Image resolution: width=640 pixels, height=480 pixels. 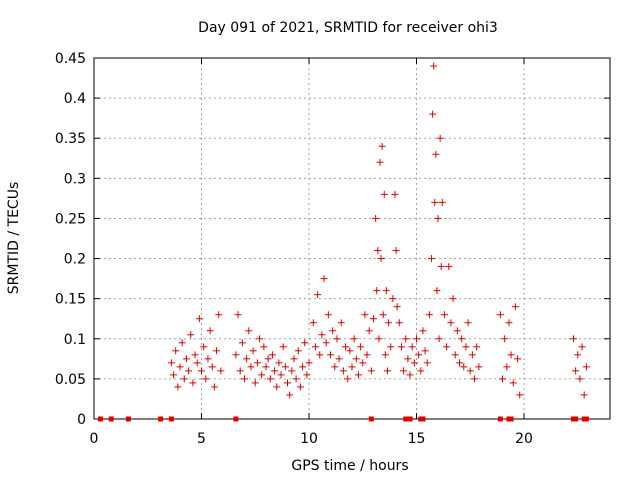 I want to click on y-tick-label: 0.35, so click(x=70, y=139).